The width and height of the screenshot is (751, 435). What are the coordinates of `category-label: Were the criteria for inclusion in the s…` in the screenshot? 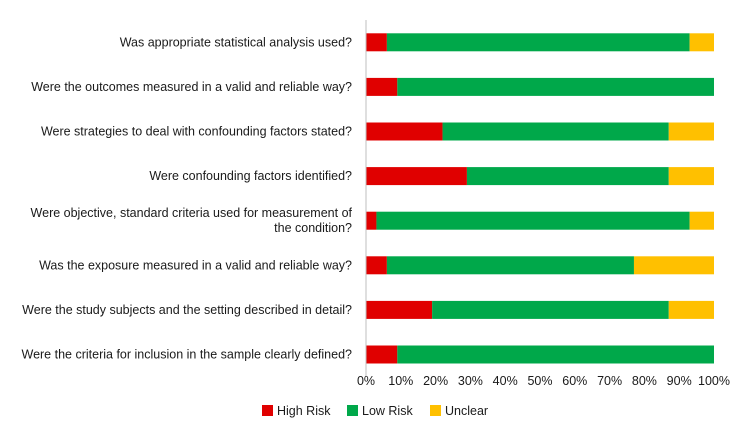 It's located at (187, 355).